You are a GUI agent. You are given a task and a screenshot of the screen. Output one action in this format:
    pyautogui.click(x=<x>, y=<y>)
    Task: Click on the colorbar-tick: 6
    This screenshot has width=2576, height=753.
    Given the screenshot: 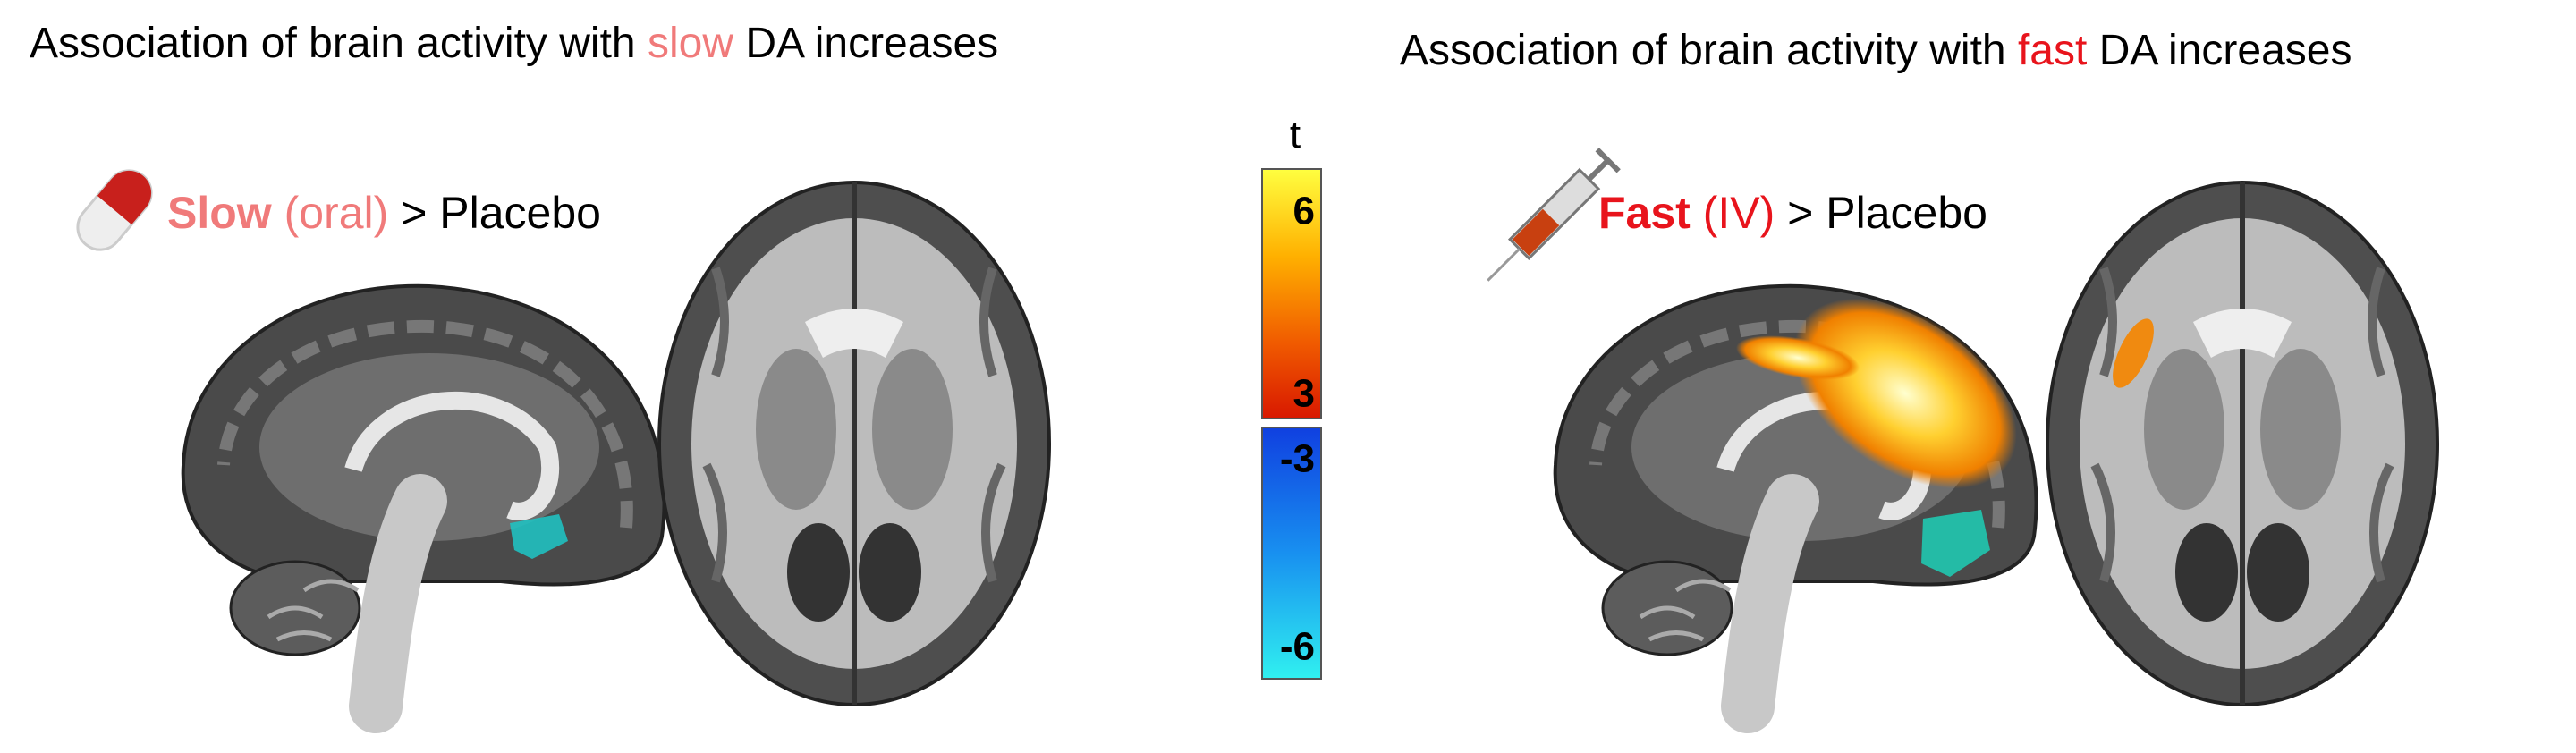 What is the action you would take?
    pyautogui.click(x=1304, y=211)
    